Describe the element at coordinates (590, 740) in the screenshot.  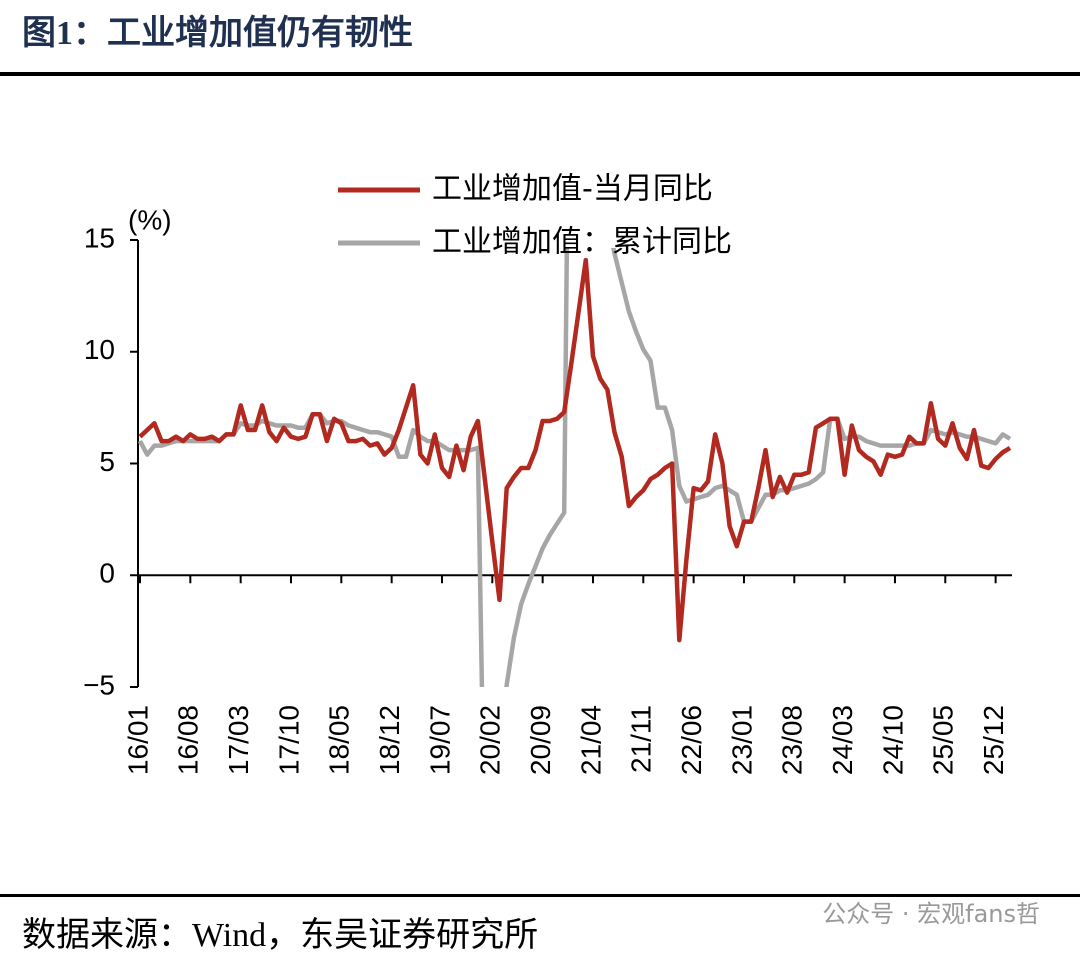
I see `x-tick-label: 21/04` at that location.